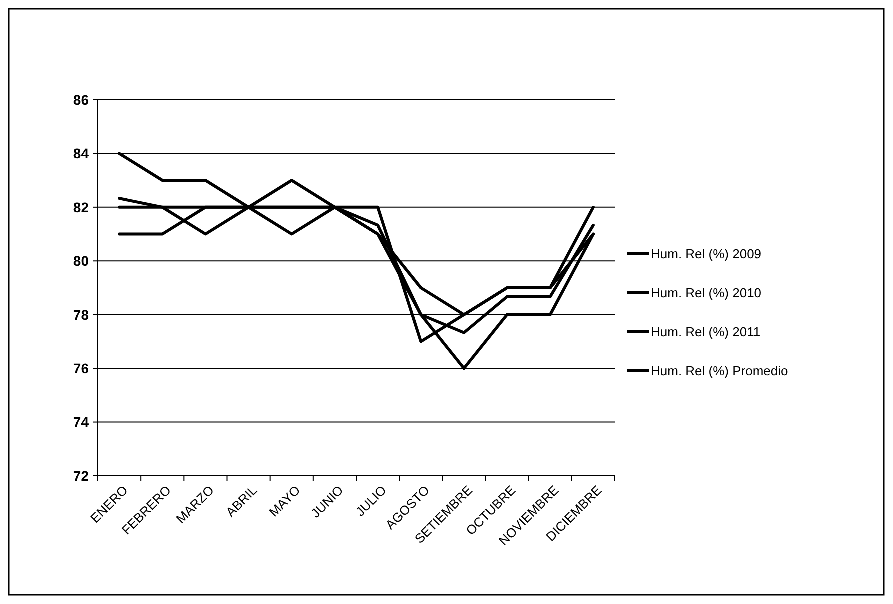  Describe the element at coordinates (706, 254) in the screenshot. I see `legend-label: Hum. Rel (%) 2009` at that location.